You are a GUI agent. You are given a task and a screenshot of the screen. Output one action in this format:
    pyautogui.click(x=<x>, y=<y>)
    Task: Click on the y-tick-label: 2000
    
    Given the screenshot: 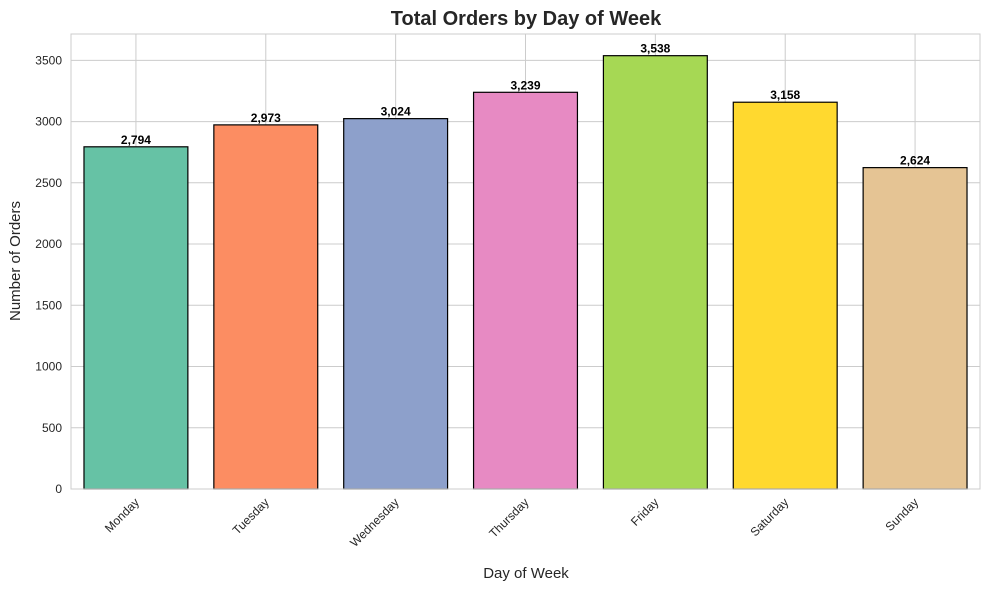 What is the action you would take?
    pyautogui.click(x=48, y=244)
    